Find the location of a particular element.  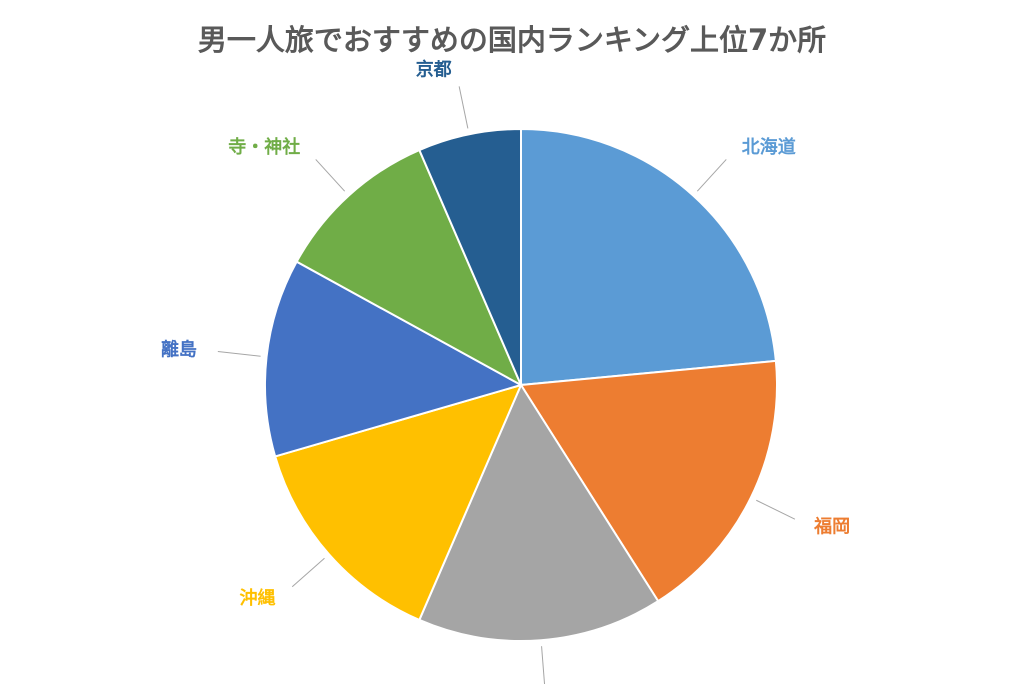

slice-label-5: 寺・神社 is located at coordinates (264, 147).